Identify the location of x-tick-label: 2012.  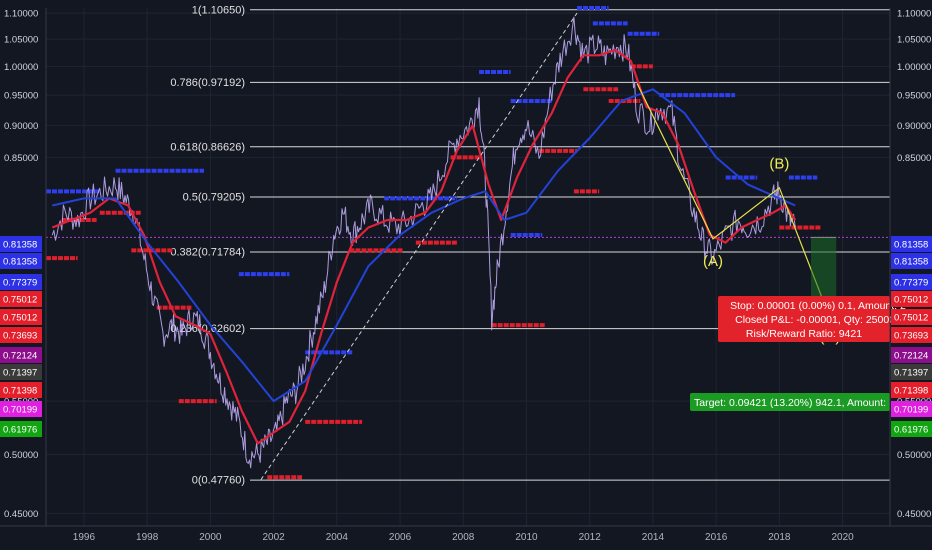
(590, 537).